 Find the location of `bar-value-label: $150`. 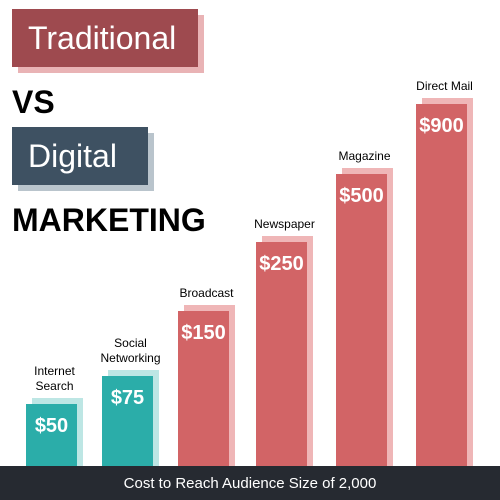

bar-value-label: $150 is located at coordinates (203, 333).